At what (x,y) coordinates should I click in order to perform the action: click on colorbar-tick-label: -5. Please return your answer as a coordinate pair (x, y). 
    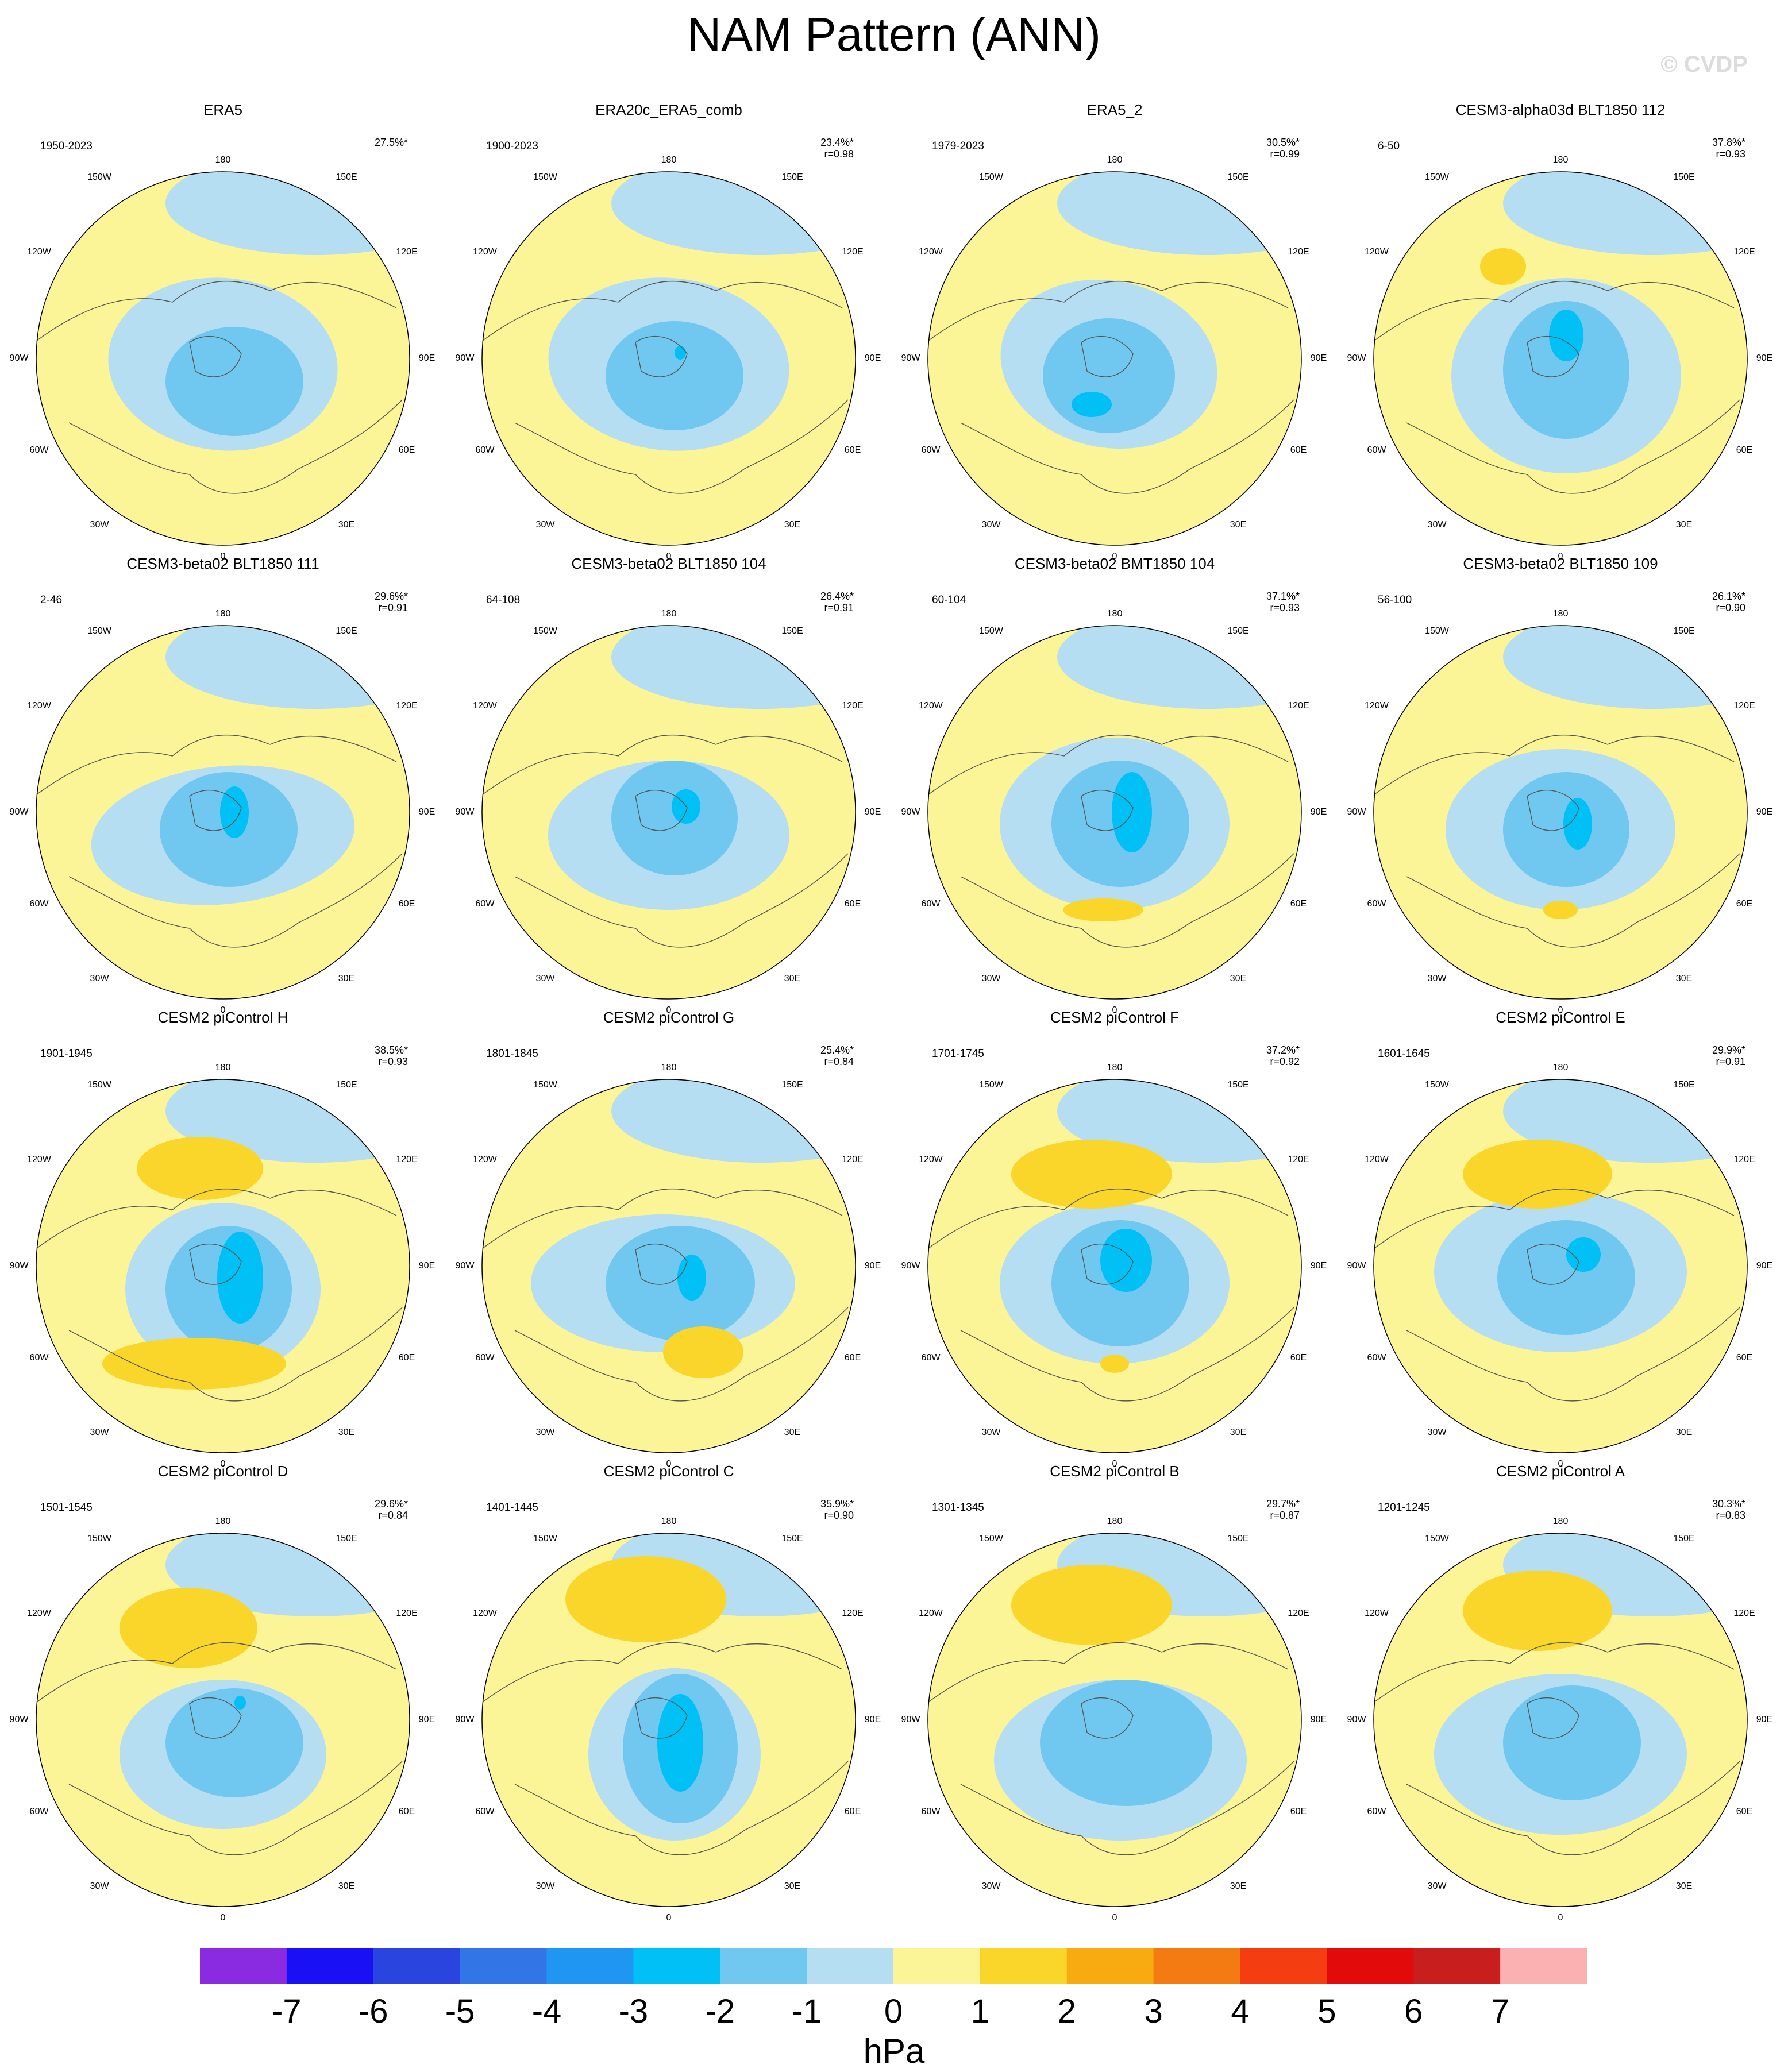
    Looking at the image, I should click on (460, 2011).